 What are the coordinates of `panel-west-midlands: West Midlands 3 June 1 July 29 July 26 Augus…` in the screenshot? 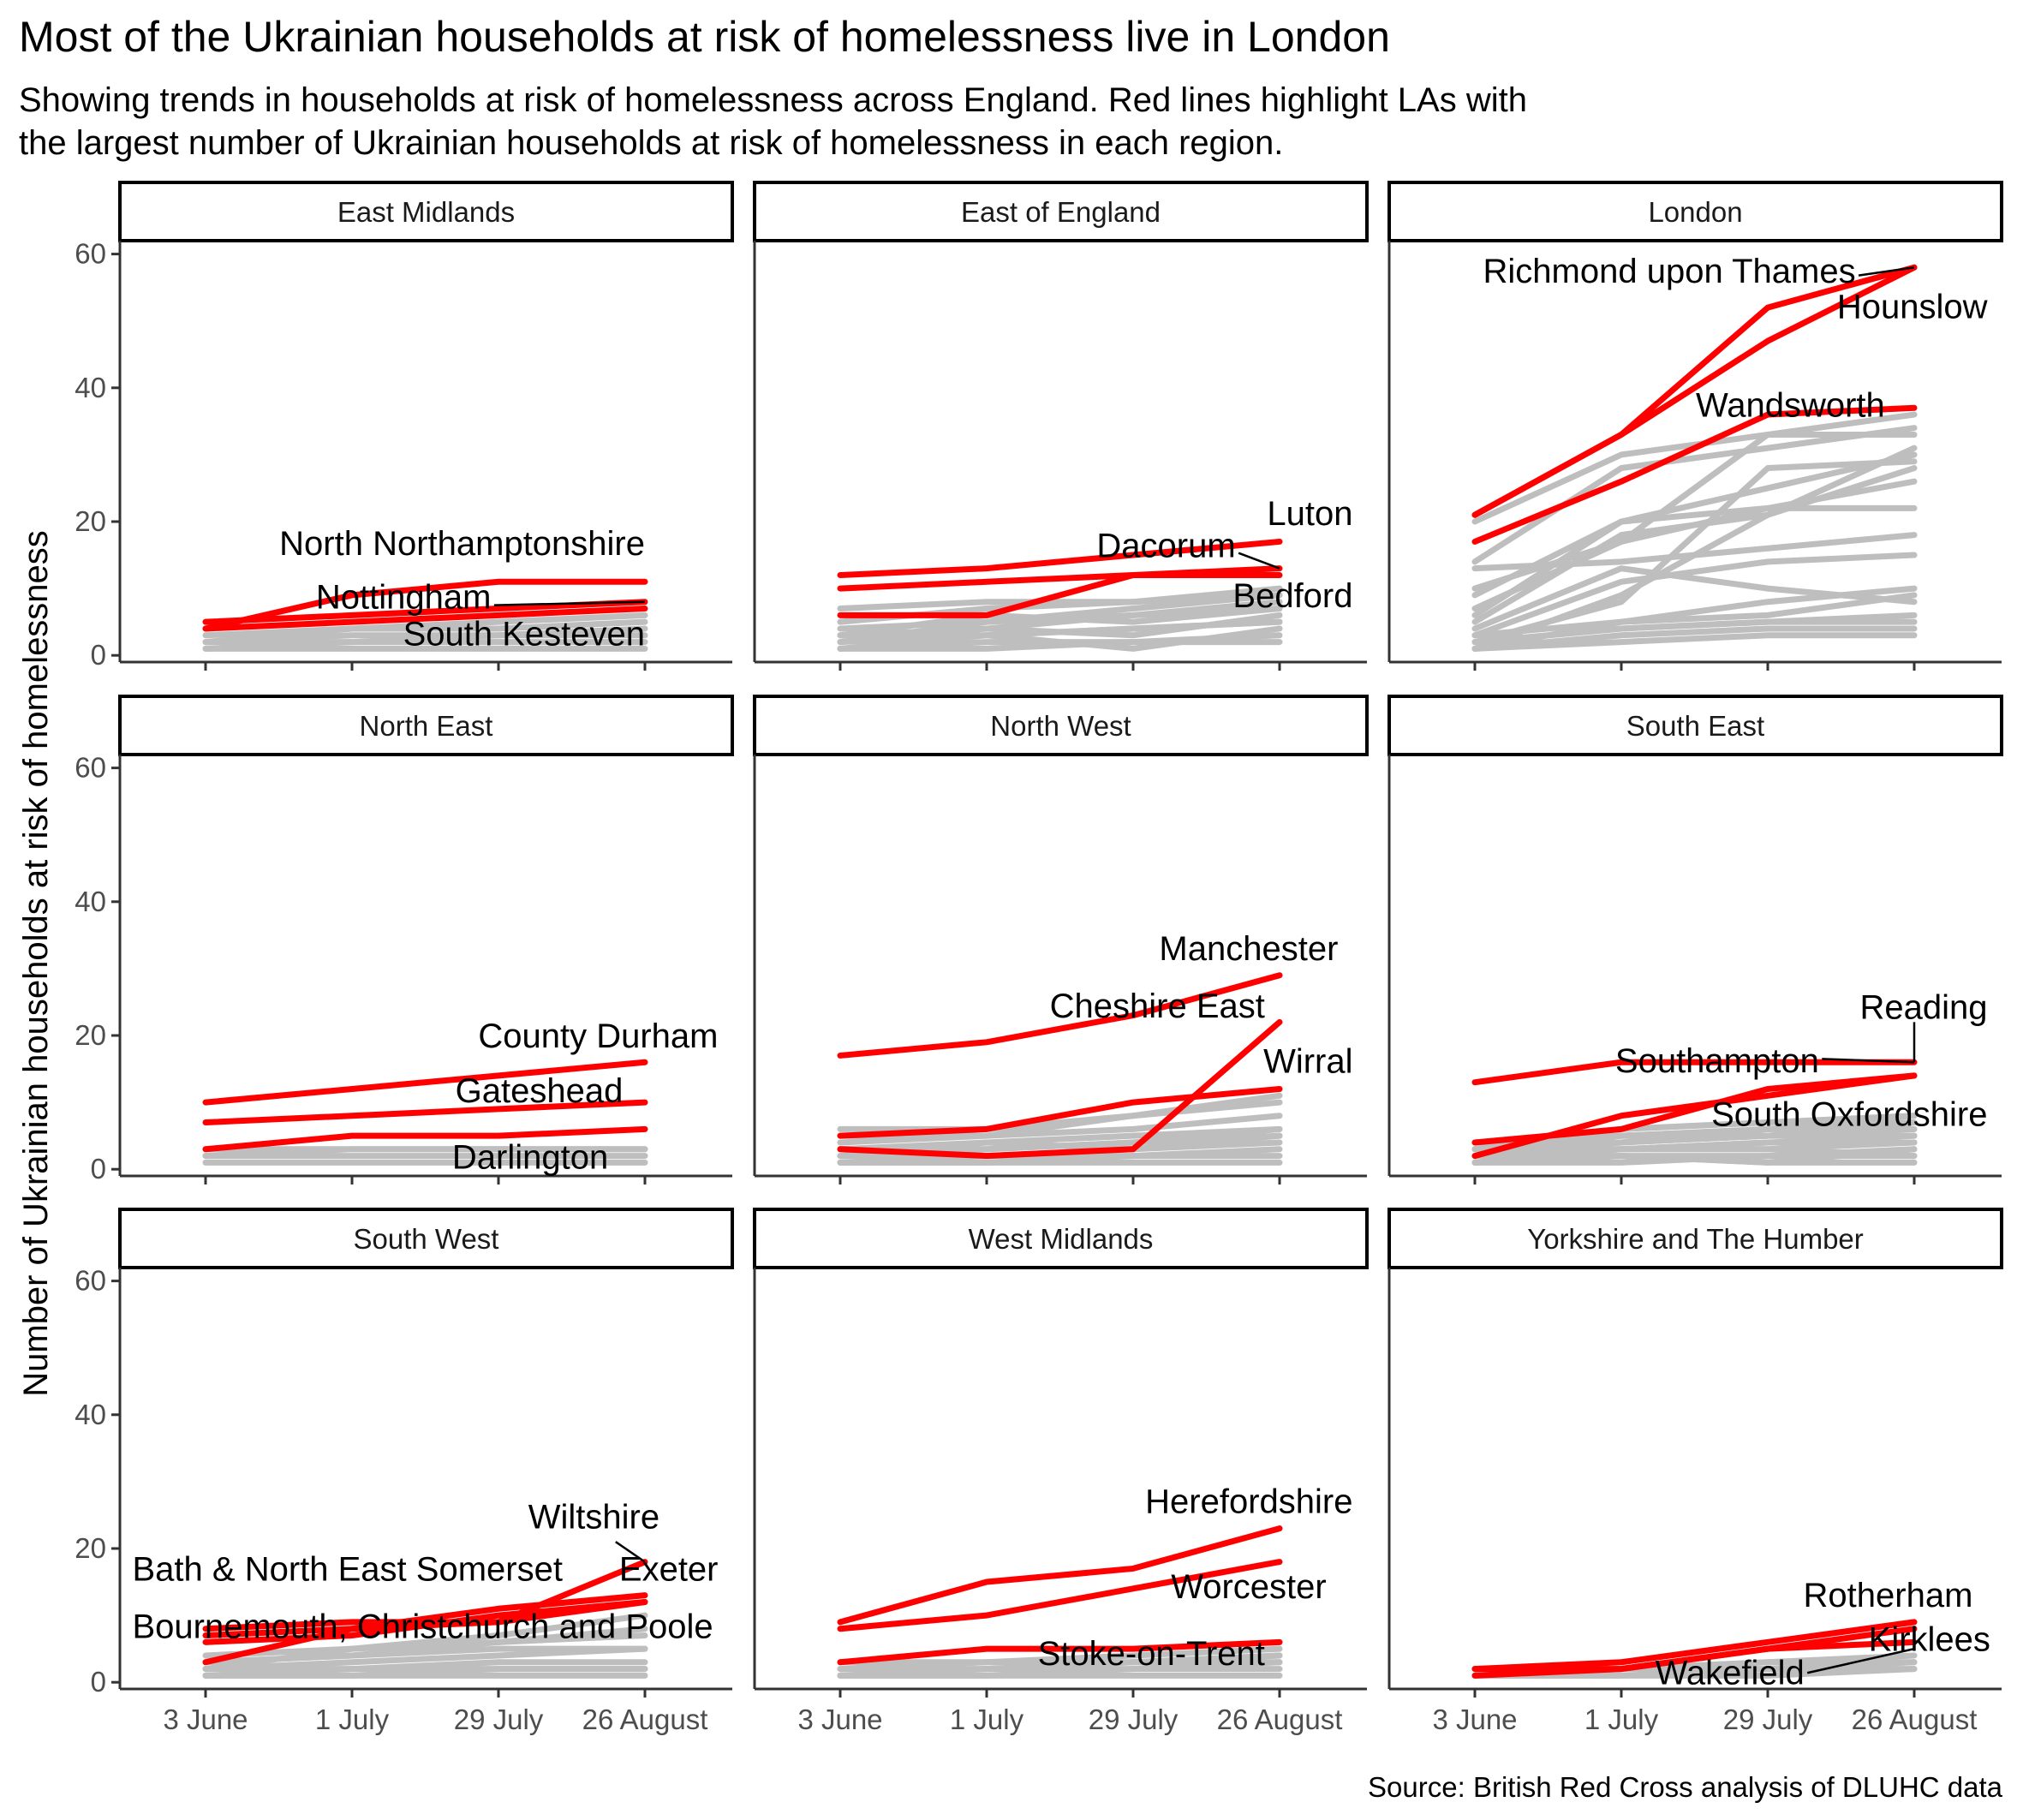 It's located at (1061, 1471).